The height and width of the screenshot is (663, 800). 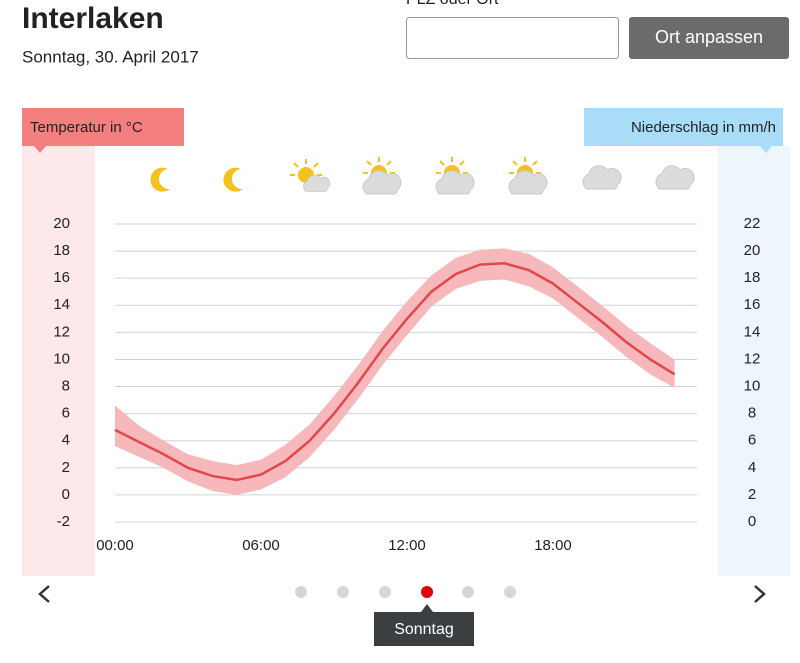 What do you see at coordinates (66, 467) in the screenshot?
I see `y-tick-label: 2` at bounding box center [66, 467].